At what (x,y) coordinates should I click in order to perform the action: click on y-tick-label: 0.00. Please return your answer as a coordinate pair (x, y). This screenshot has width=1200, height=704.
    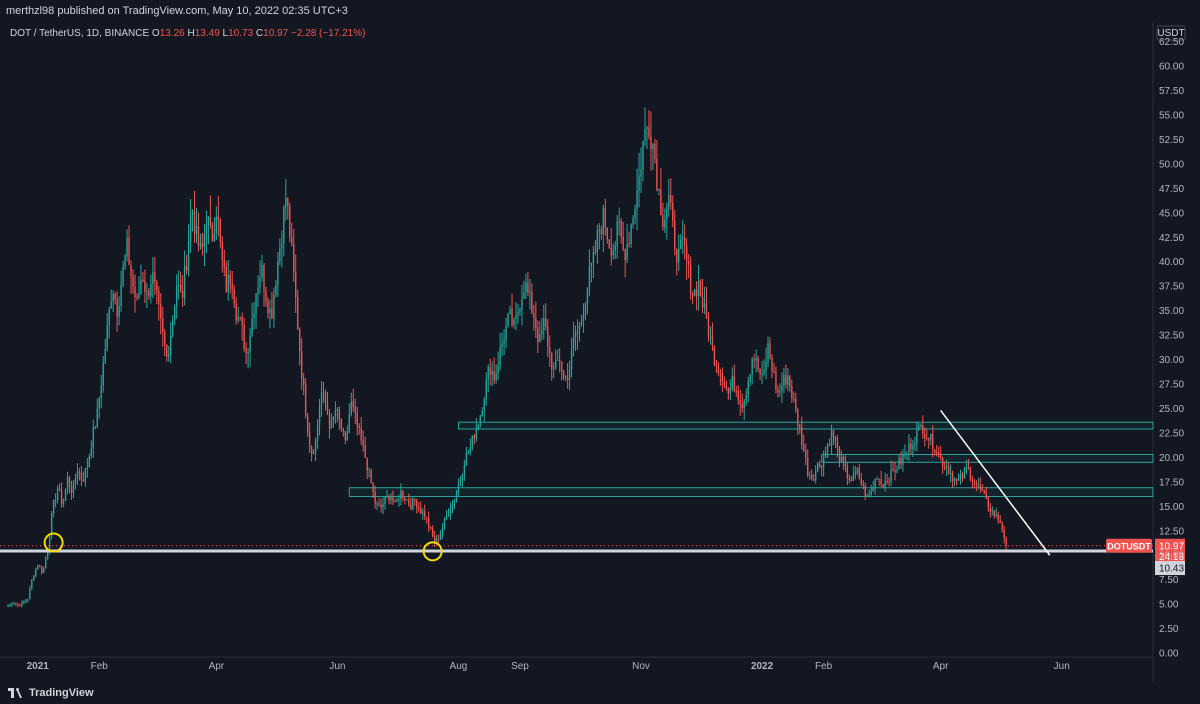
    Looking at the image, I should click on (1169, 654).